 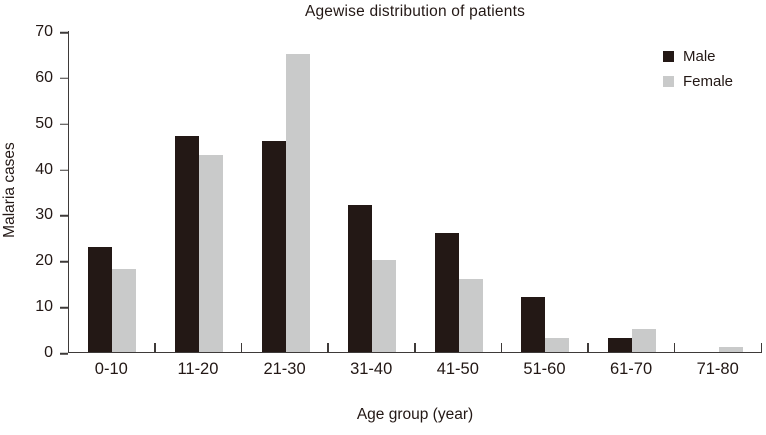 What do you see at coordinates (44, 169) in the screenshot?
I see `y-tick-label: 40` at bounding box center [44, 169].